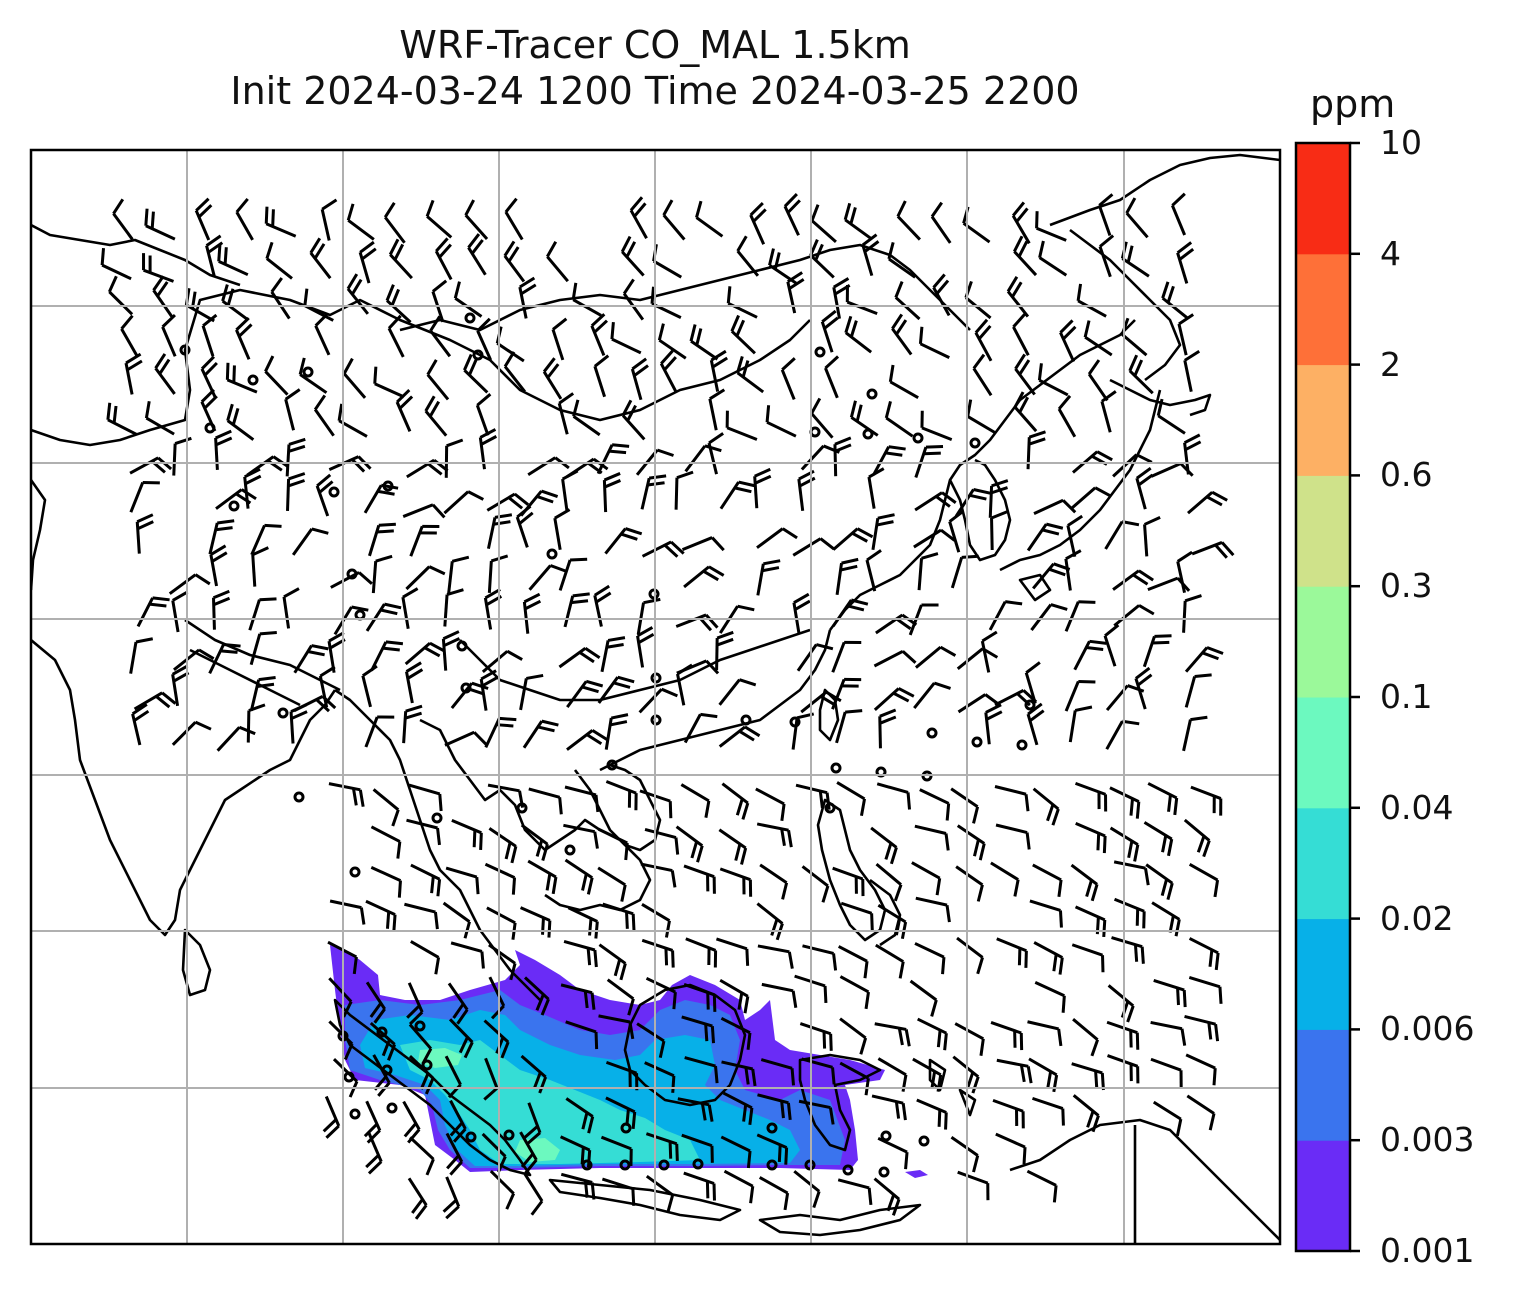  What do you see at coordinates (1427, 1139) in the screenshot?
I see `colorbar-tick-label: 0.003` at bounding box center [1427, 1139].